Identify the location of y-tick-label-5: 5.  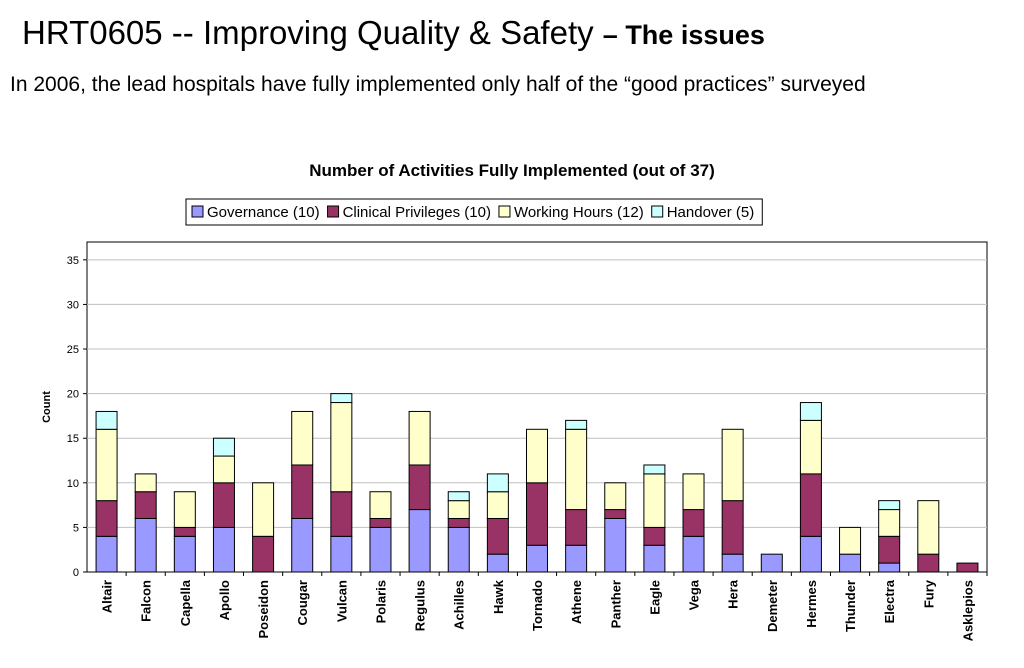
(76, 528).